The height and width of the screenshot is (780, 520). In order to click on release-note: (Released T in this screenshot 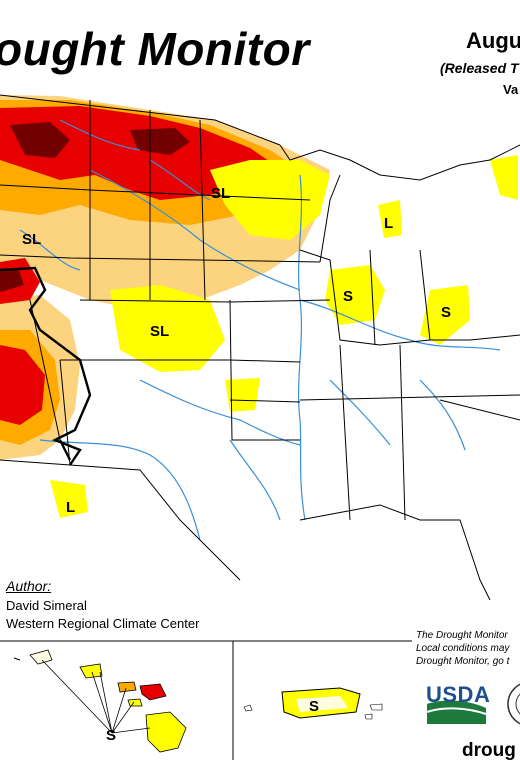, I will do `click(479, 68)`.